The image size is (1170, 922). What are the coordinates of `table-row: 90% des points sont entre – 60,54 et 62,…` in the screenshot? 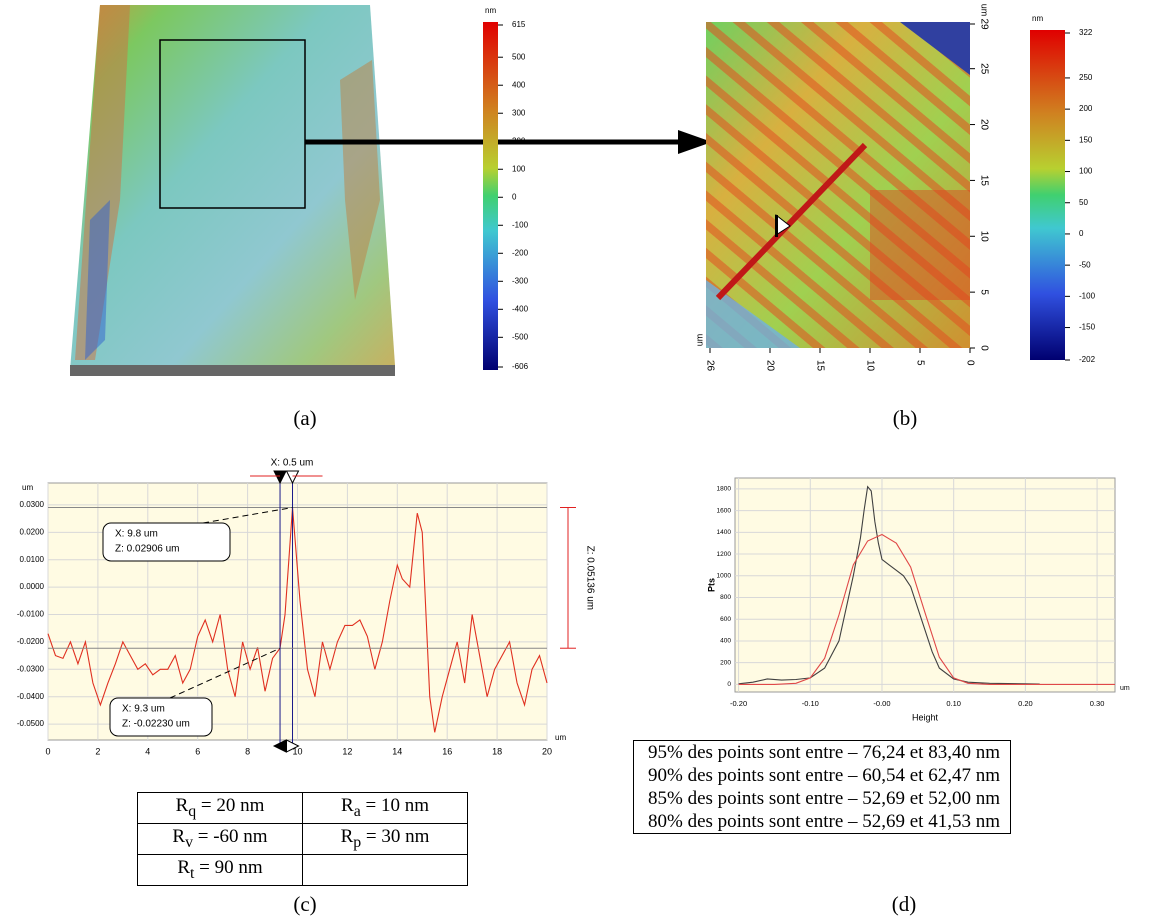 It's located at (822, 775).